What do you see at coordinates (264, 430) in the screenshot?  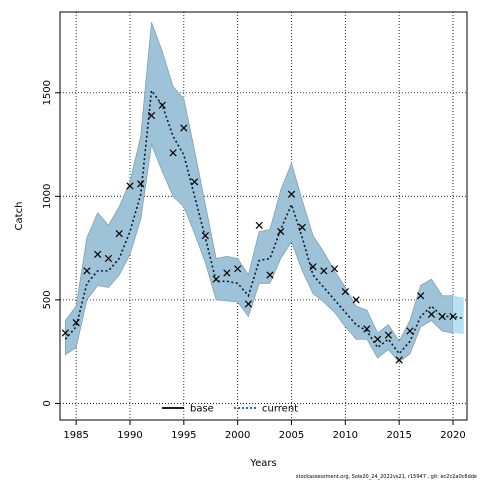 I see `x-axis-ticks: 1985 1990 1995 2000 2005 2010 2015 2020` at bounding box center [264, 430].